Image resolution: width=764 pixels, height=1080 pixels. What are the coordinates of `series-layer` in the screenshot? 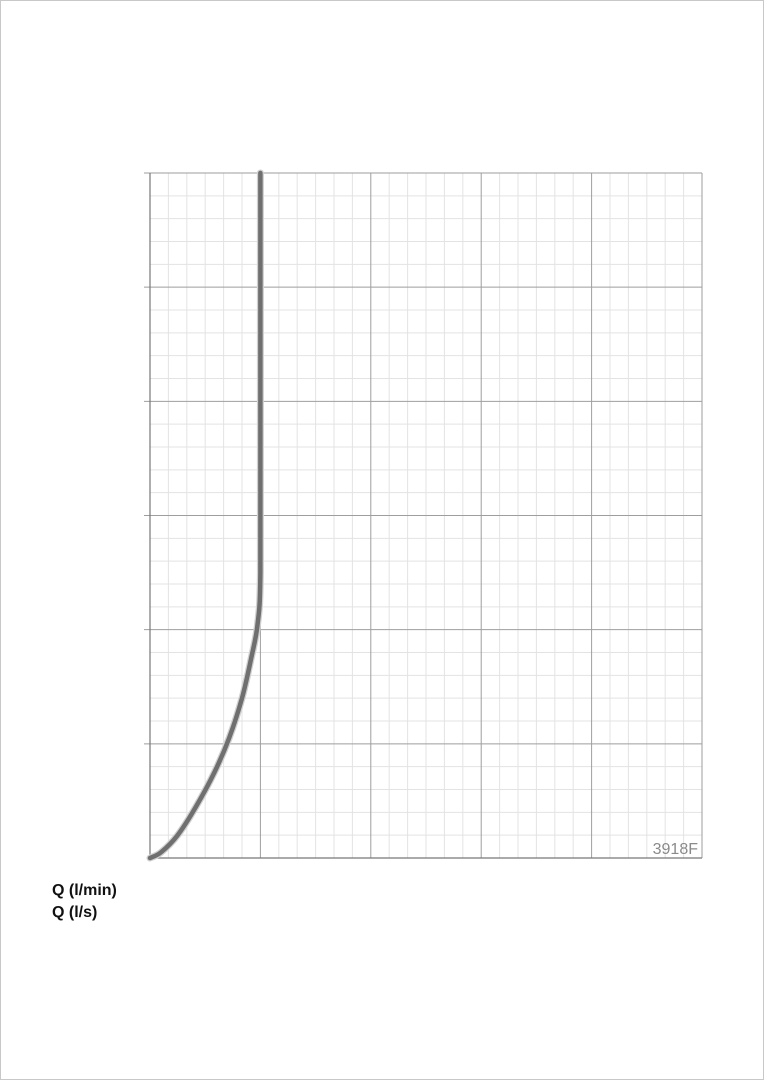 It's located at (205, 515).